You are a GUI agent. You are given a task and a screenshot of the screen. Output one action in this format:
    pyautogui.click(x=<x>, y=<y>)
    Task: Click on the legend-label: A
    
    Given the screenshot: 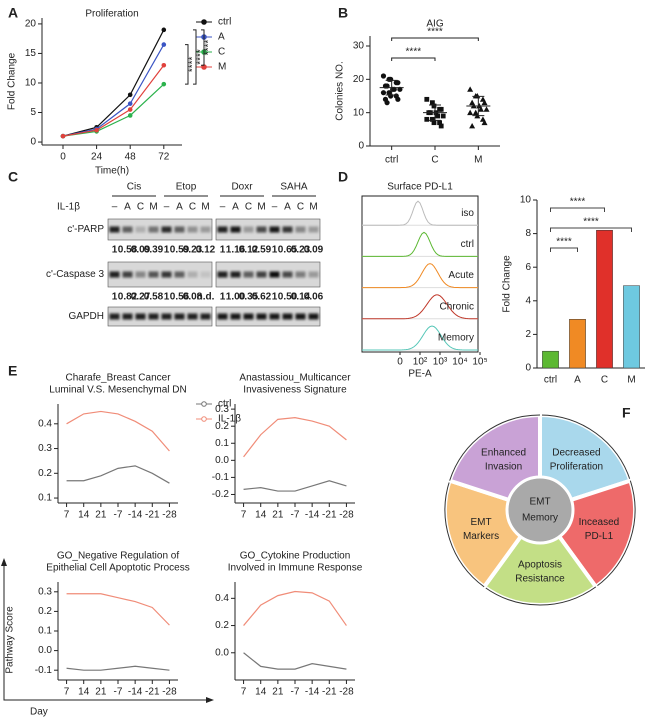 What is the action you would take?
    pyautogui.click(x=221, y=37)
    